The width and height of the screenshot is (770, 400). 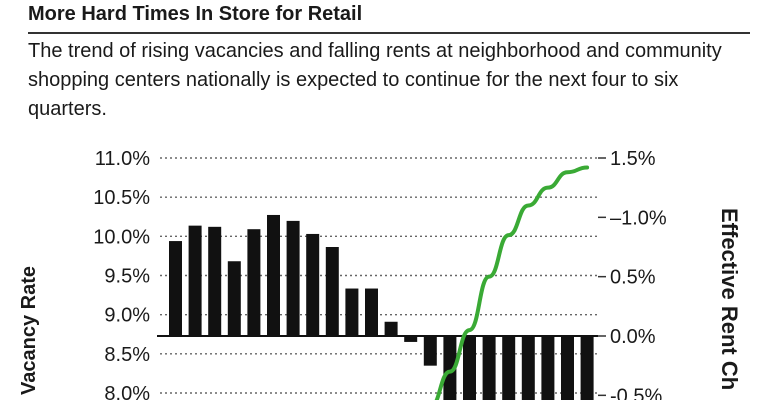 What do you see at coordinates (636, 392) in the screenshot?
I see `right-tick-label: -0.5%` at bounding box center [636, 392].